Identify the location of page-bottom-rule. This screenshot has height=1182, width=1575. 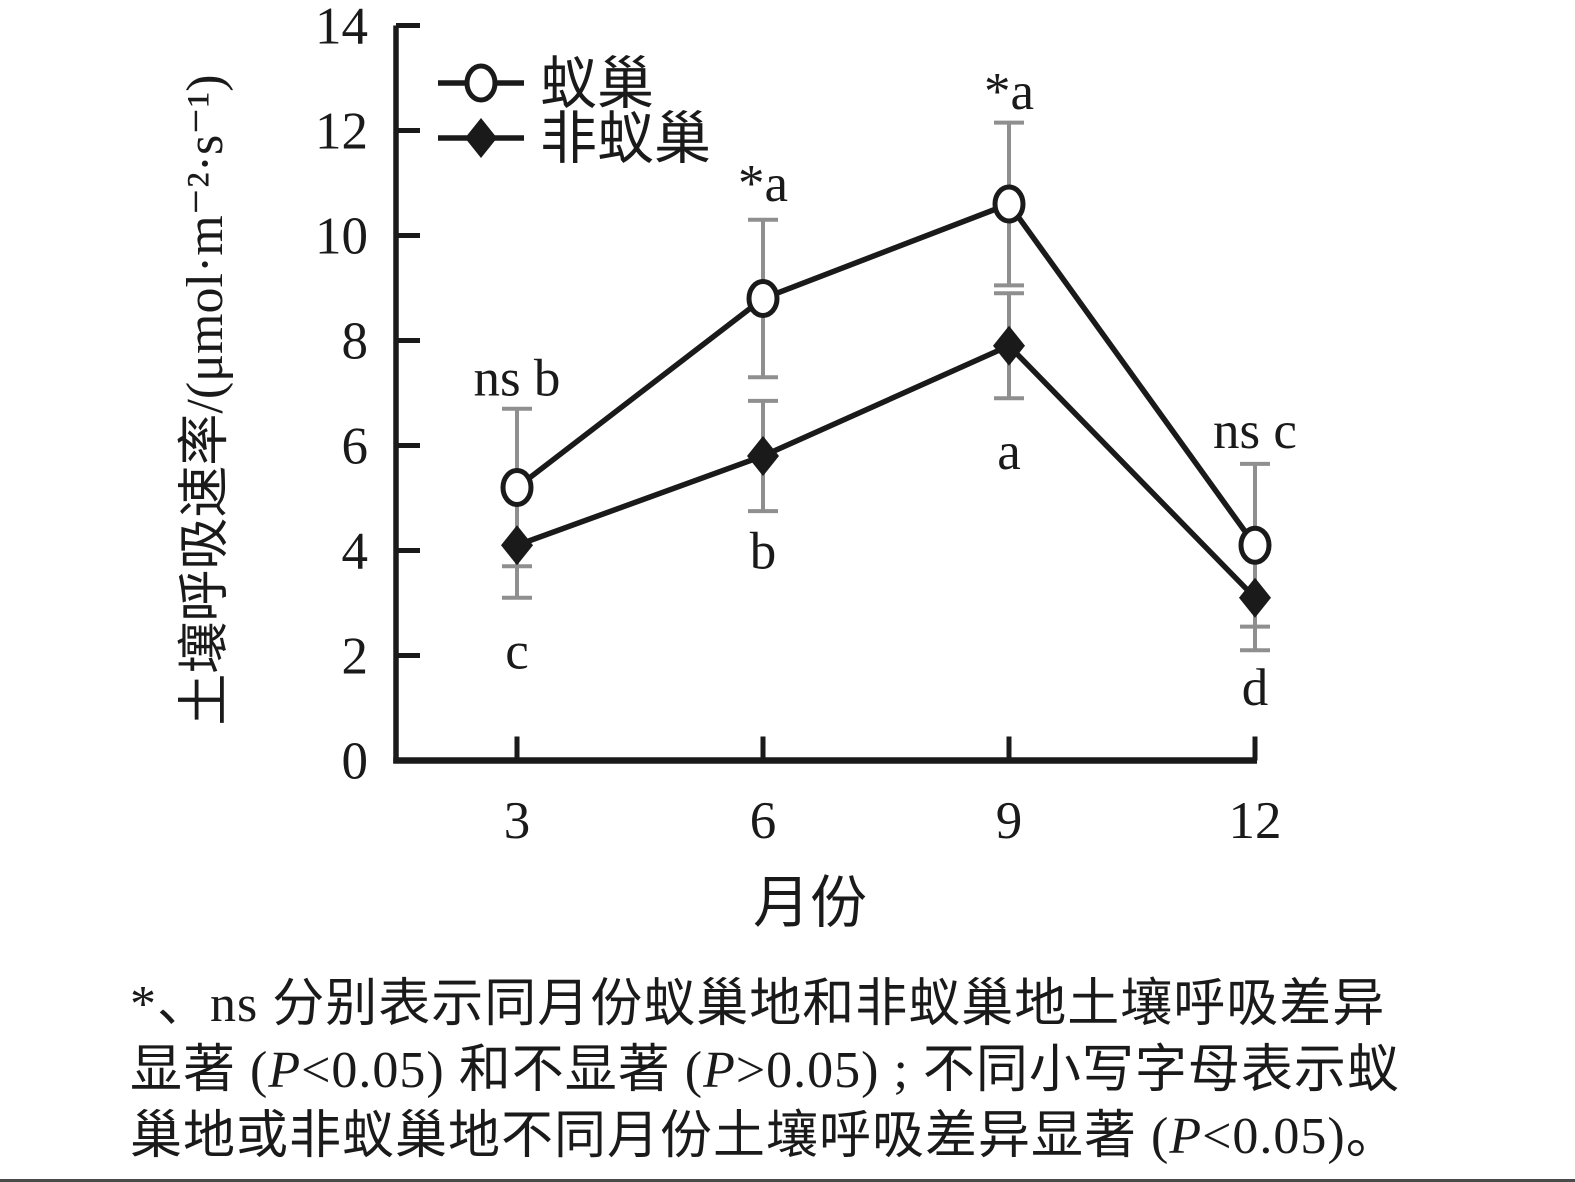
(787, 1180).